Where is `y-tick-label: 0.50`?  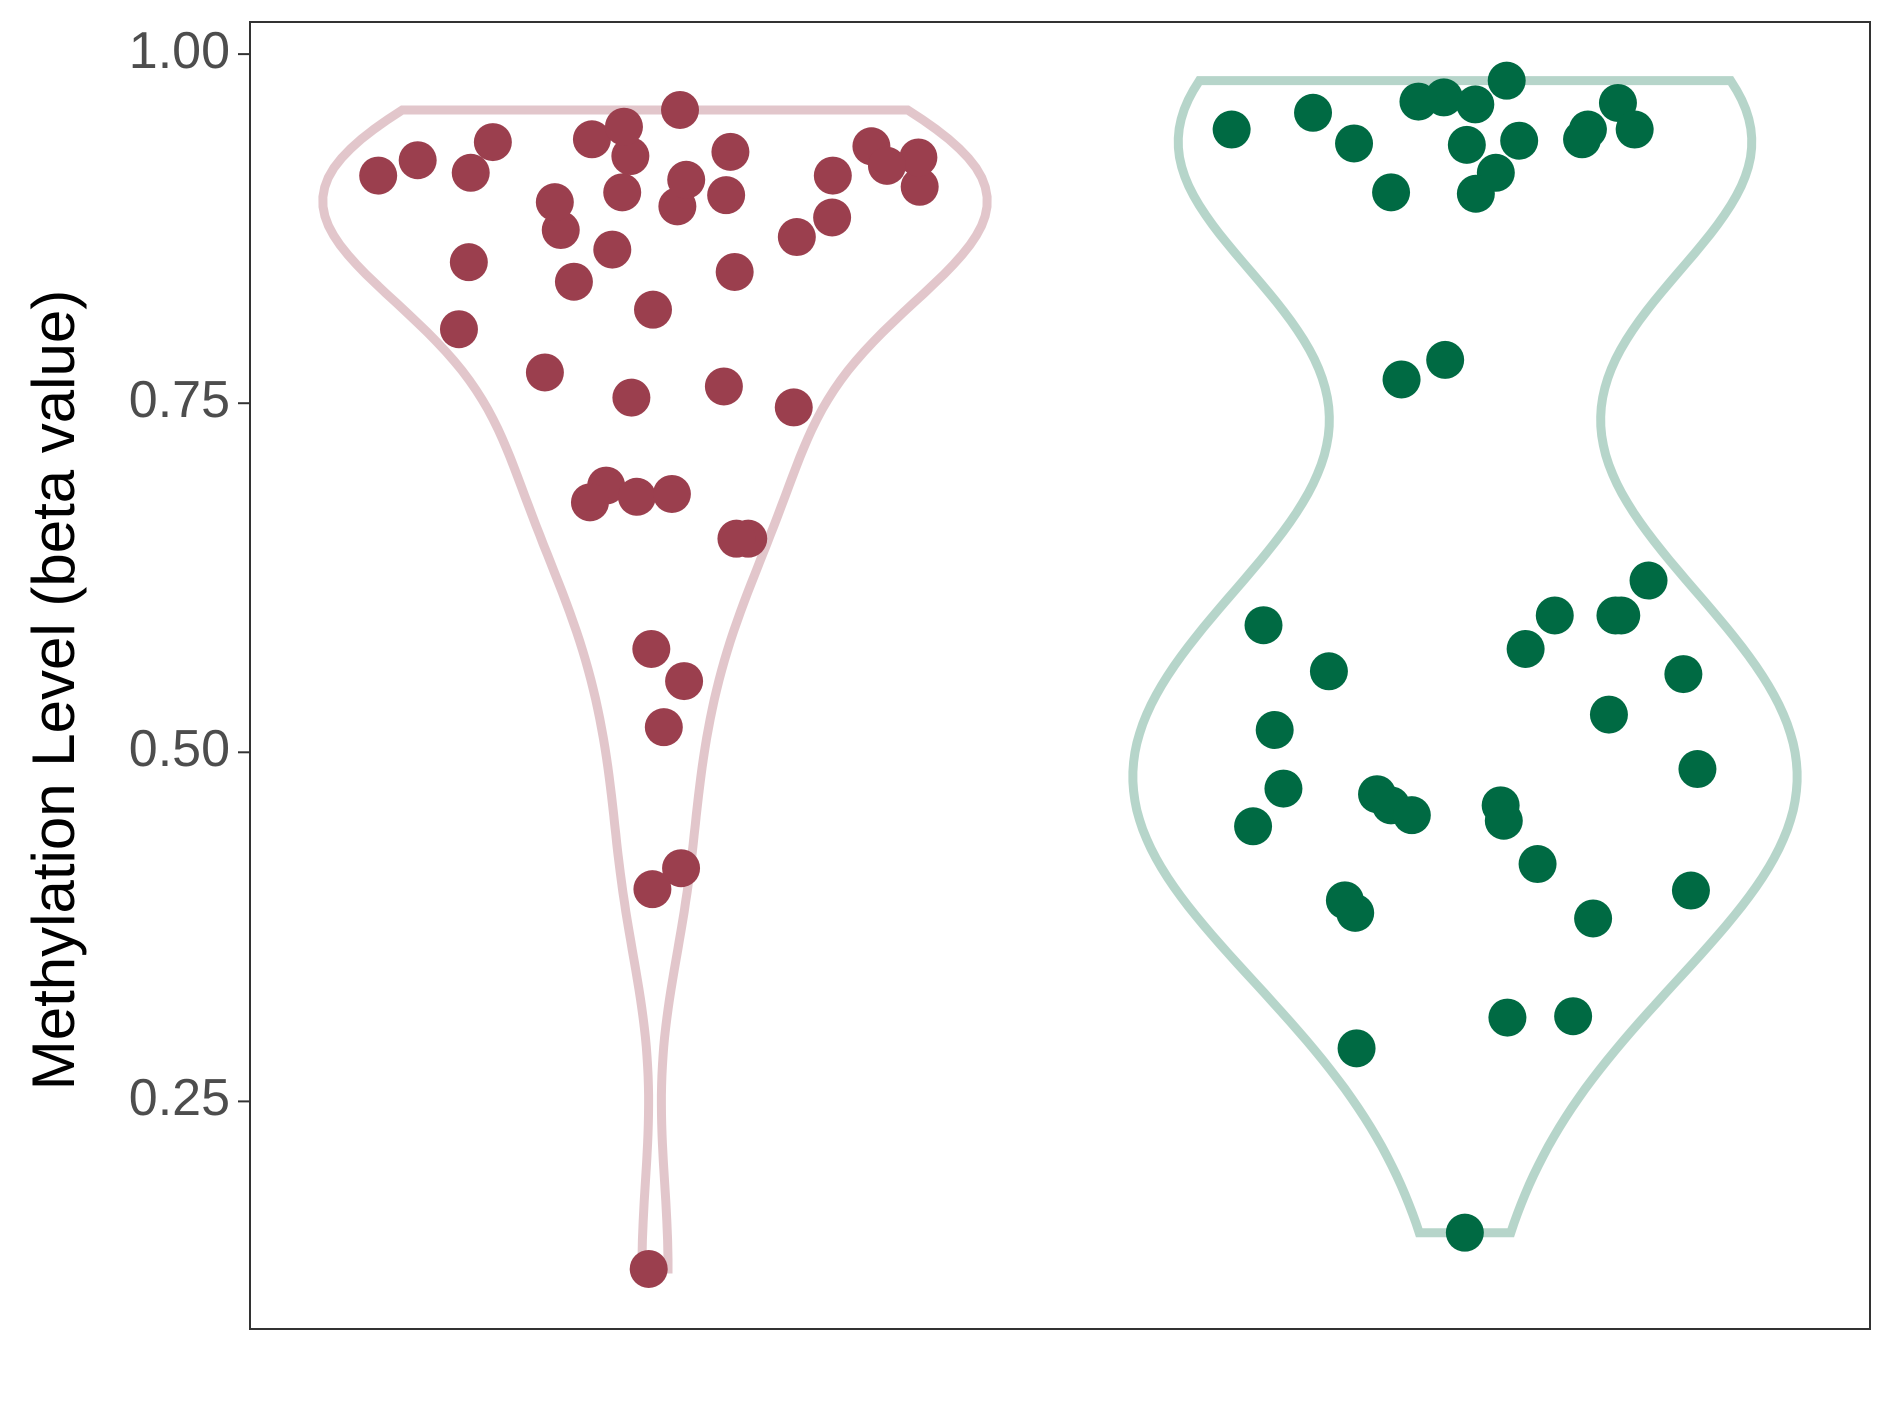
y-tick-label: 0.50 is located at coordinates (179, 749).